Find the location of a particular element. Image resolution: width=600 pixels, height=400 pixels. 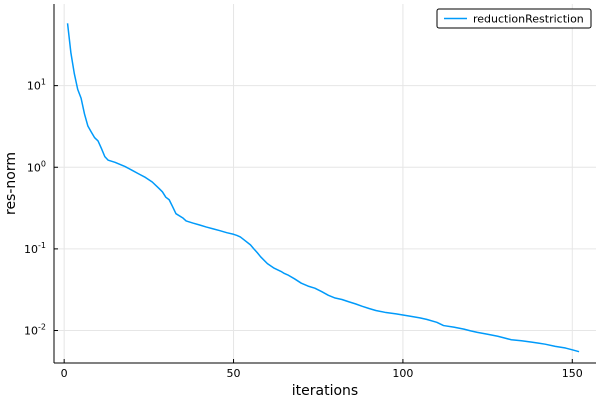

x-tick-label-0: 0 is located at coordinates (64, 373).